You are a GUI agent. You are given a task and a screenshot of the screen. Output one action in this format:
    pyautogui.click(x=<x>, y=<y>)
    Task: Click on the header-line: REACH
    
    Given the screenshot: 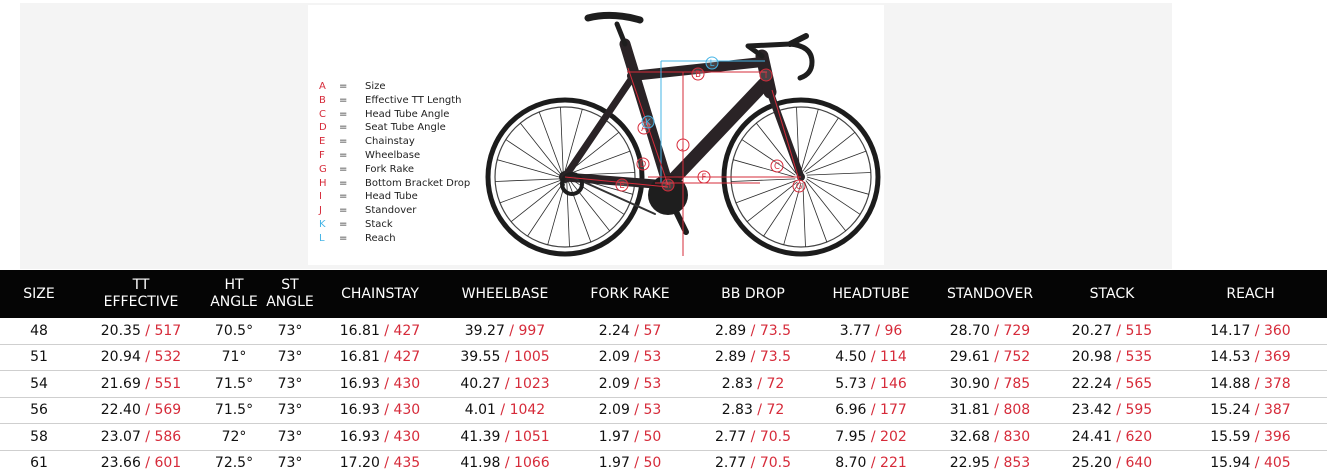 What is the action you would take?
    pyautogui.click(x=1250, y=293)
    